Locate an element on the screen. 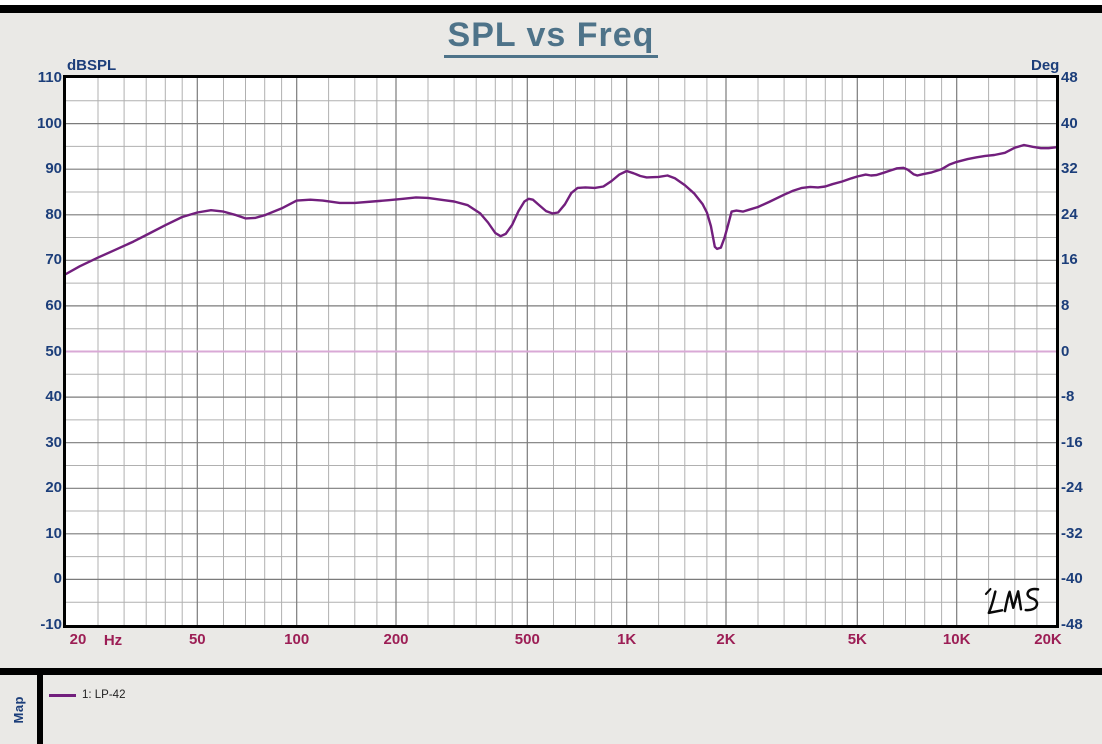  x-tick-1K: 1K is located at coordinates (627, 639).